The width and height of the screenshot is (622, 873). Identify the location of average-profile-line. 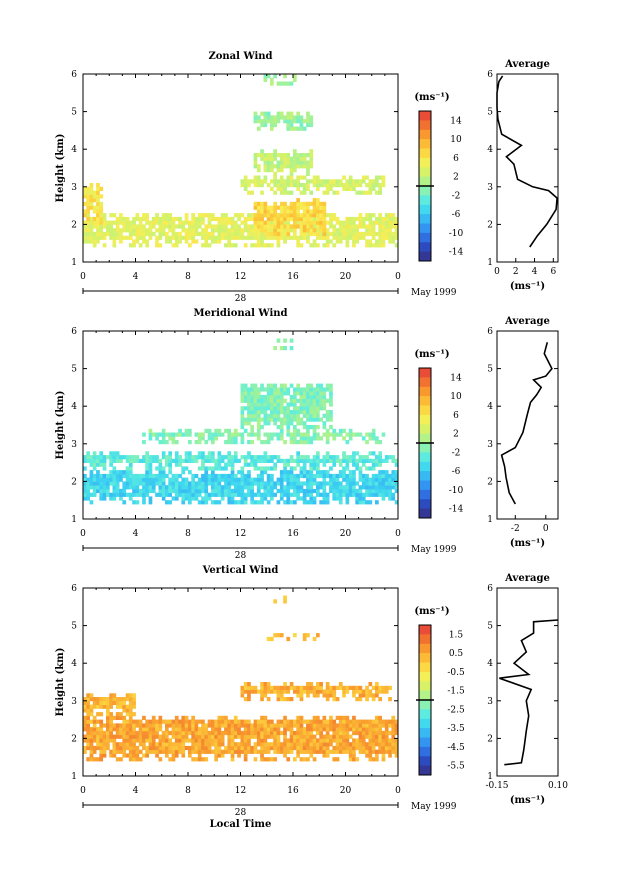
(527, 161).